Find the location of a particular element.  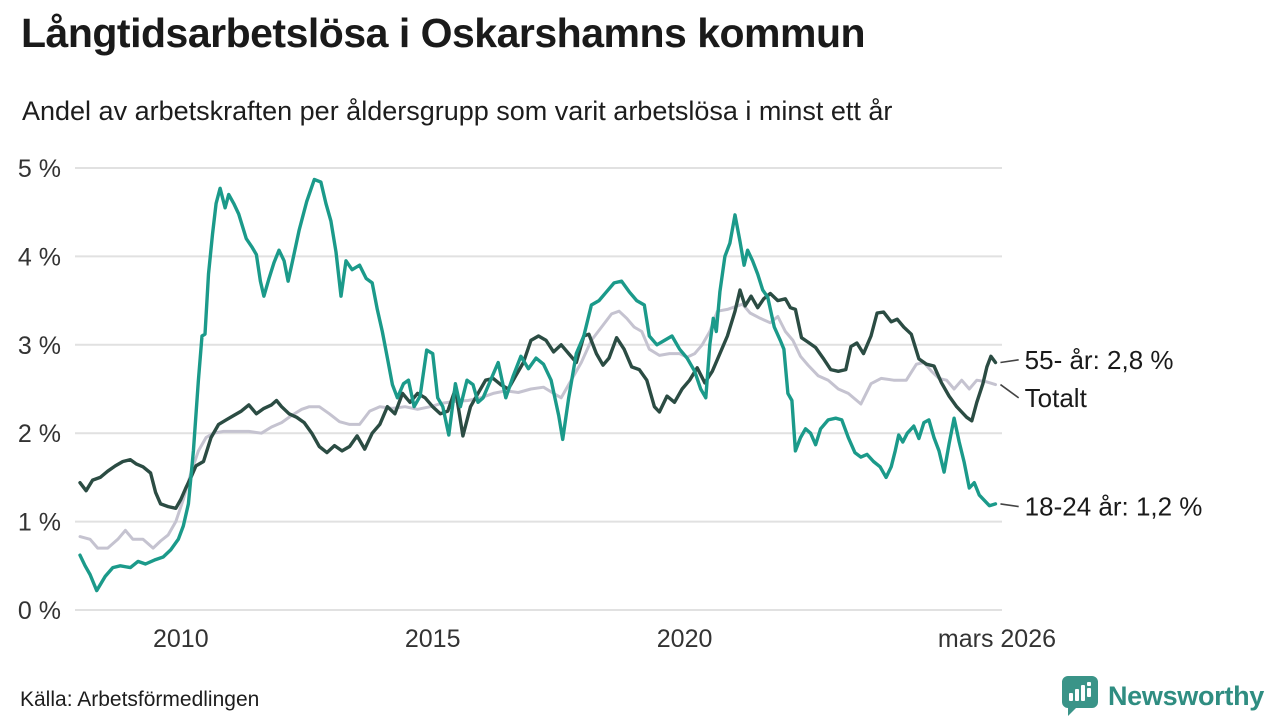

y-axis-tick-label: 3 % is located at coordinates (39, 346).